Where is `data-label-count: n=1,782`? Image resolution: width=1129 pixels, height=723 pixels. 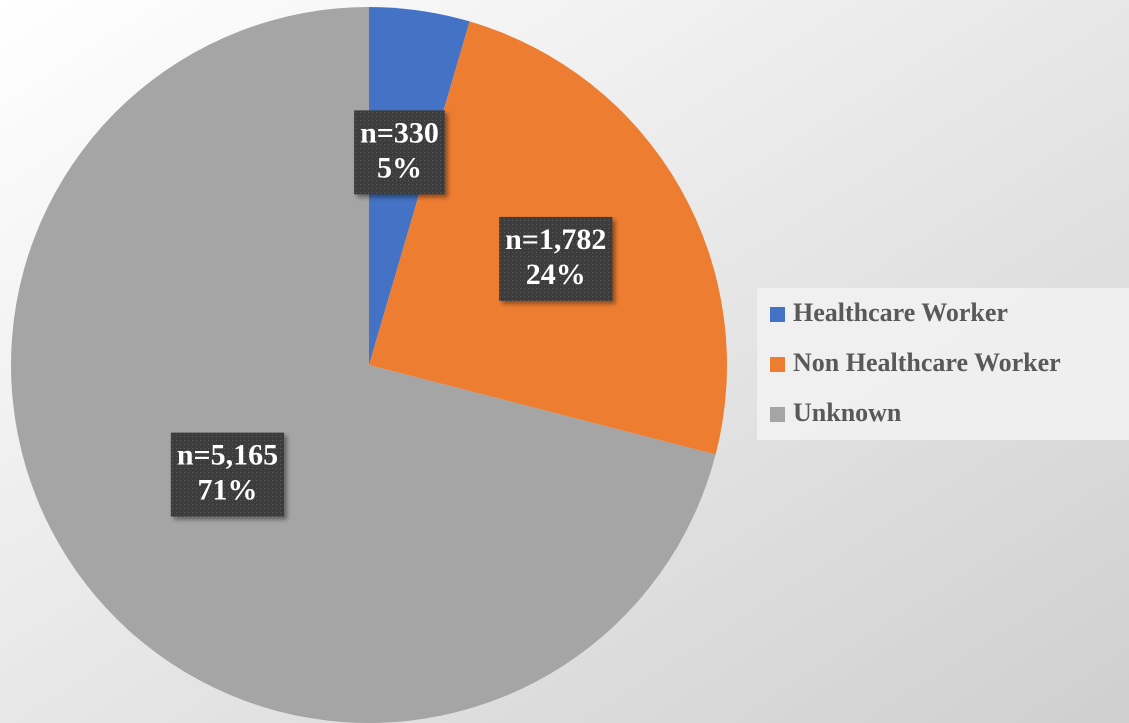 data-label-count: n=1,782 is located at coordinates (555, 239).